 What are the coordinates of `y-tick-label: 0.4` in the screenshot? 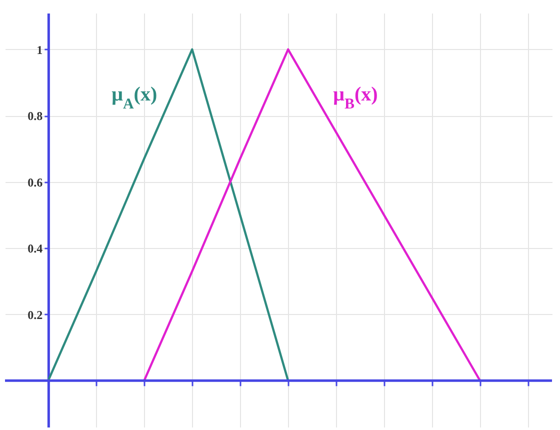 It's located at (35, 249).